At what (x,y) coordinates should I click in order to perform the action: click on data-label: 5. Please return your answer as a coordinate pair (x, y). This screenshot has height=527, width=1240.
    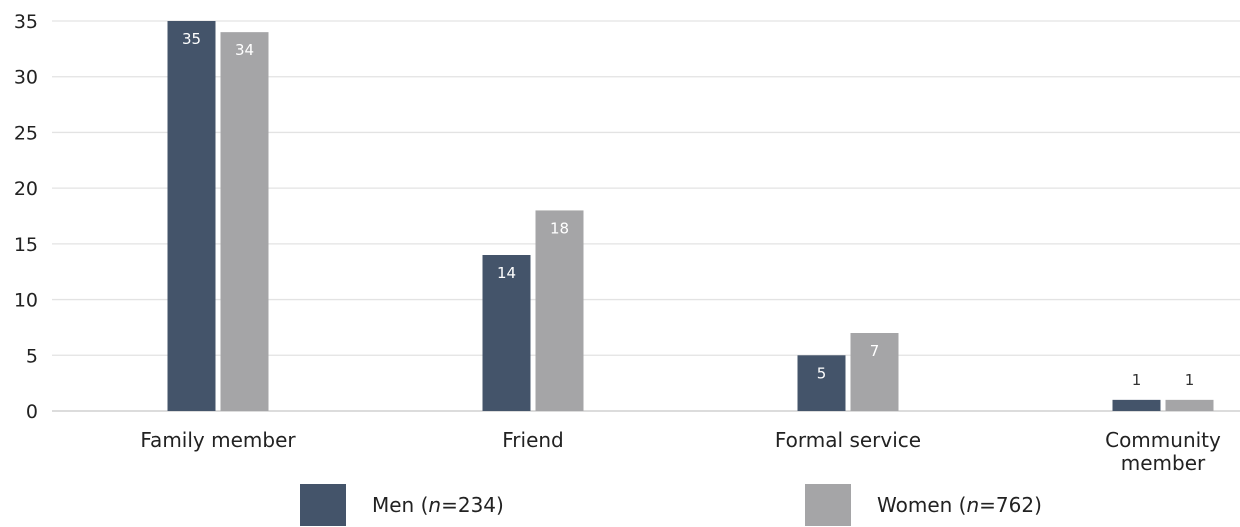
    Looking at the image, I should click on (822, 373).